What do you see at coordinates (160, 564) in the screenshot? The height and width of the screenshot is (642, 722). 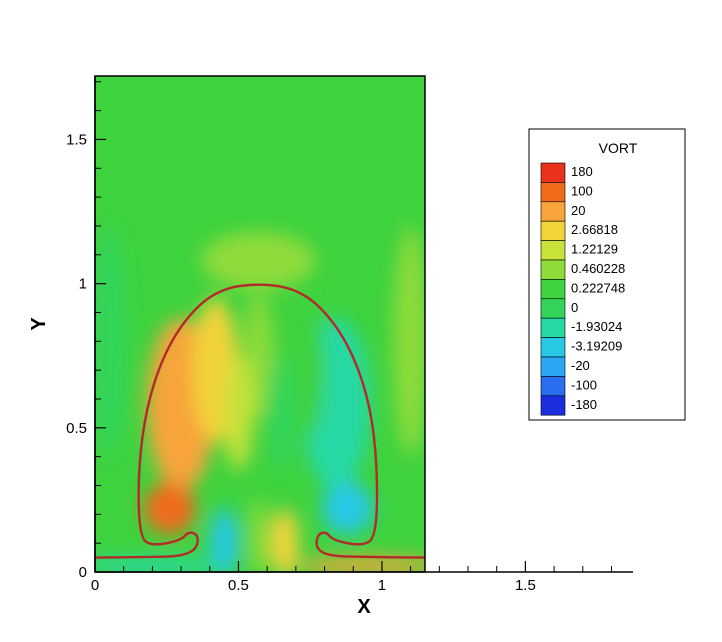 I see `field-region-left-floor` at bounding box center [160, 564].